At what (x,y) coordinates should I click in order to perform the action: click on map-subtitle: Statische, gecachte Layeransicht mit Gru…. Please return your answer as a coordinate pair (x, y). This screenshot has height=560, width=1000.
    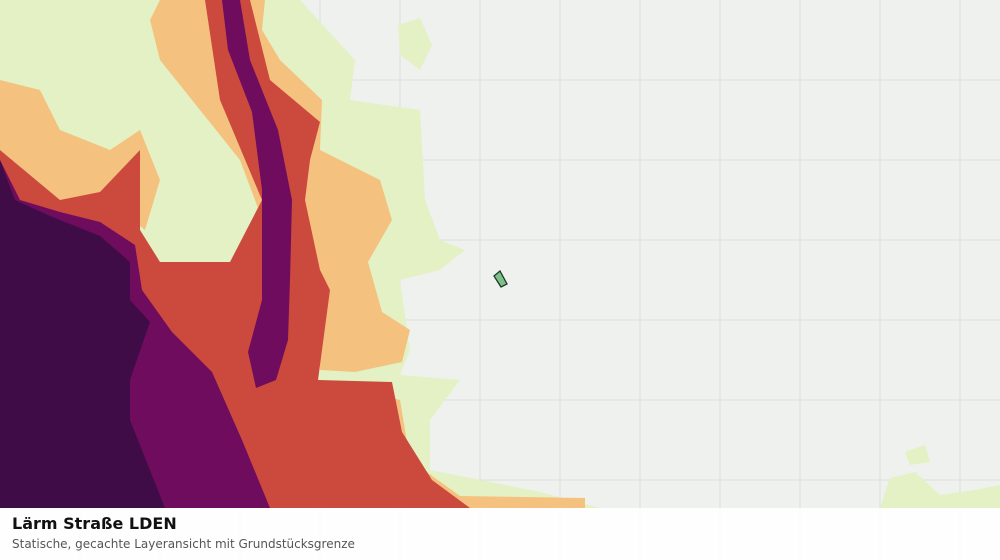
    Looking at the image, I should click on (183, 544).